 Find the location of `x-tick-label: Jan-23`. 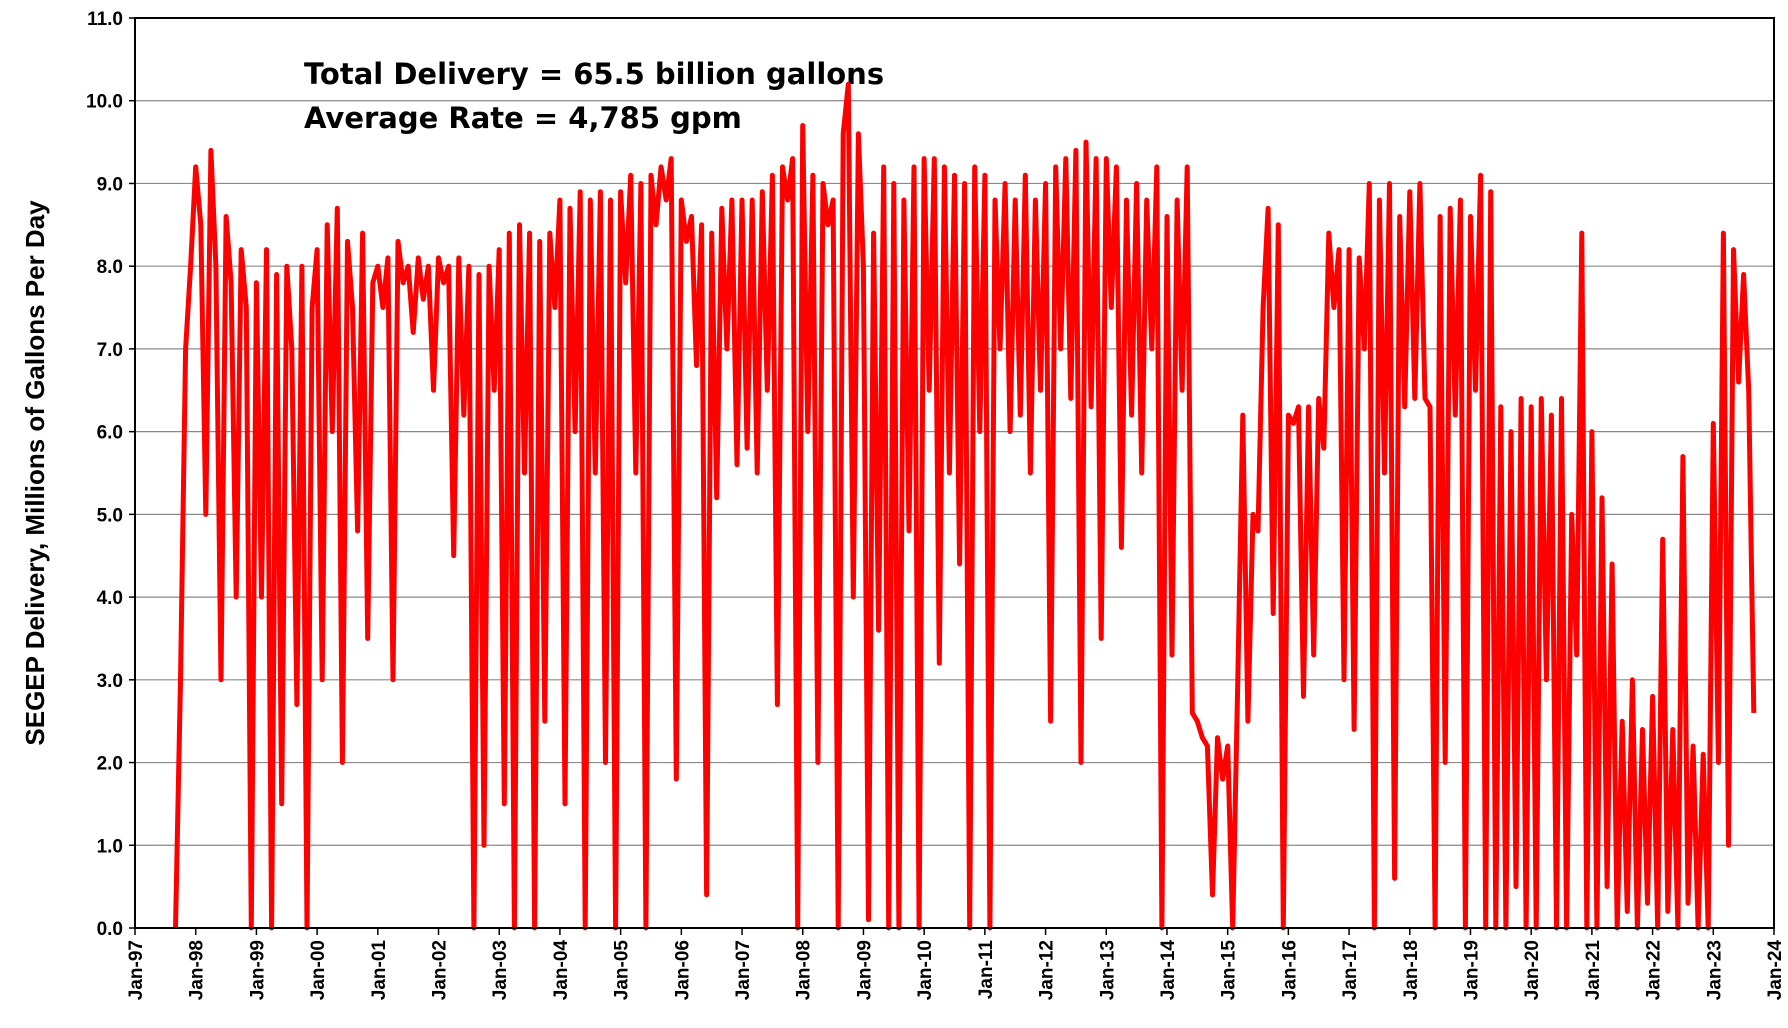

x-tick-label: Jan-23 is located at coordinates (1714, 970).